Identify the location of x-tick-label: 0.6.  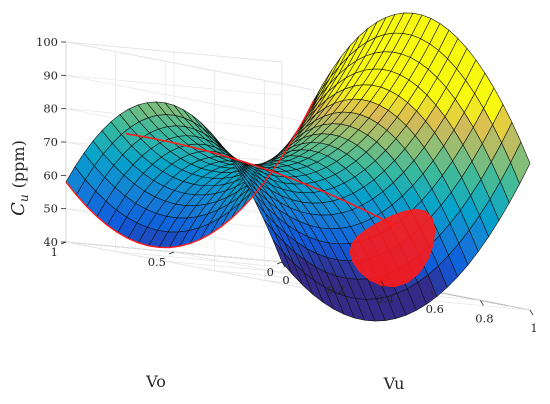
(435, 309).